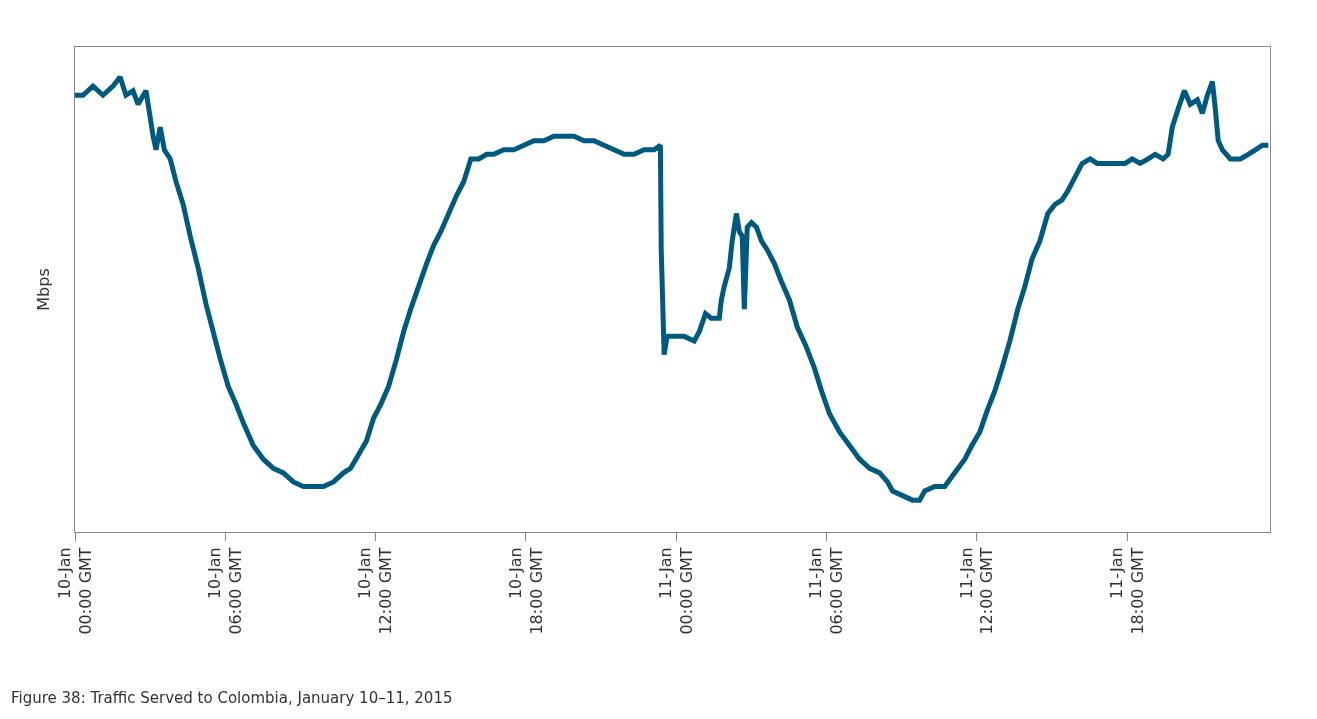 This screenshot has width=1317, height=719. Describe the element at coordinates (826, 591) in the screenshot. I see `x-tick-label: 11-Jan 06:00 GMT` at that location.